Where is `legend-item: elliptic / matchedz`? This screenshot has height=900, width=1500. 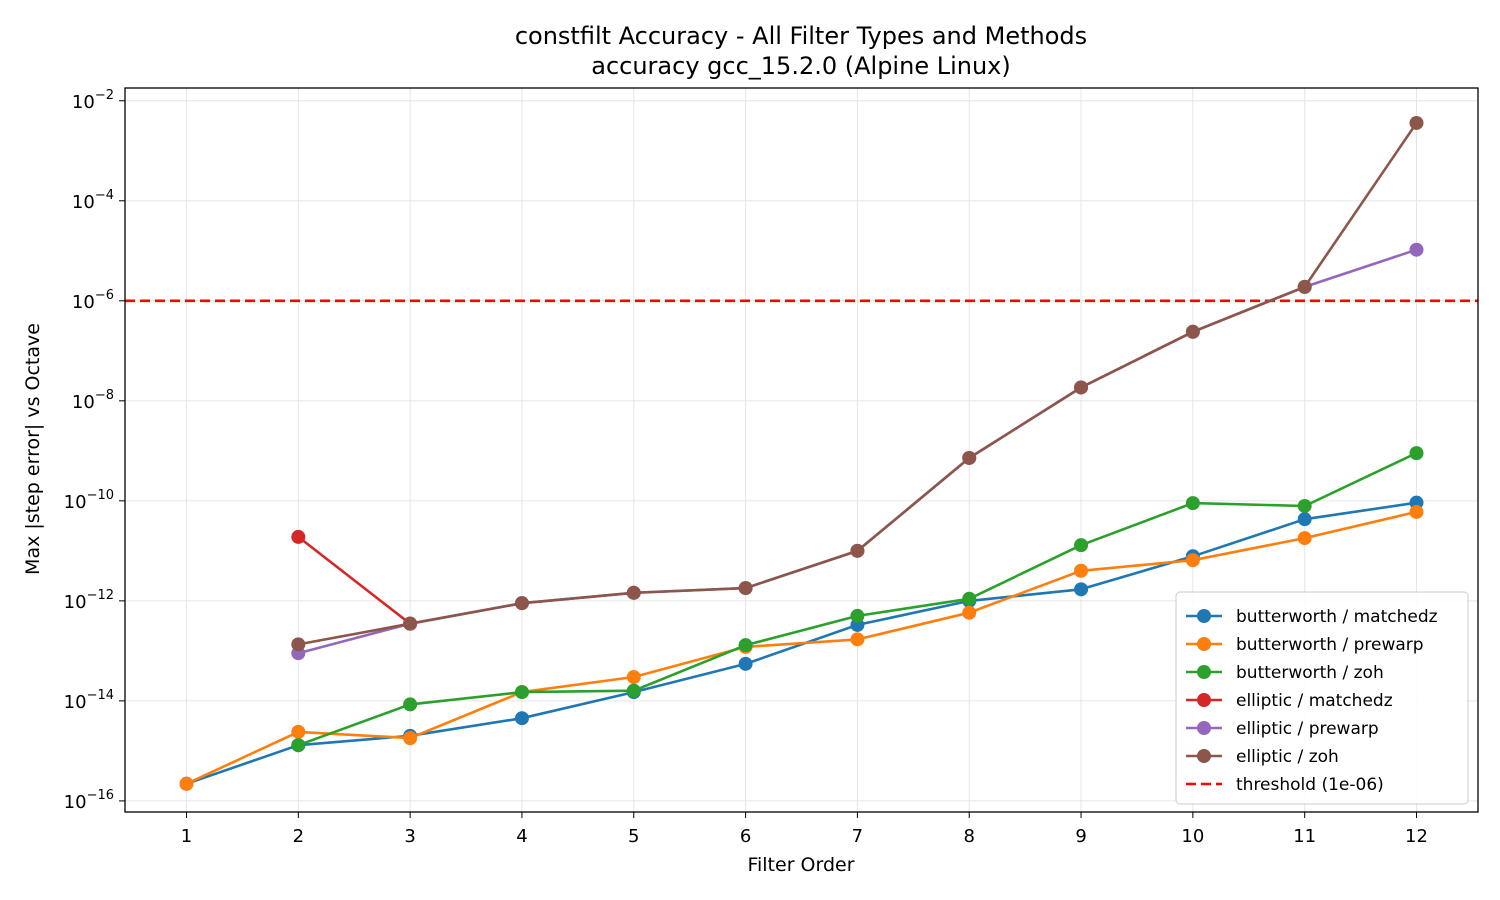 legend-item: elliptic / matchedz is located at coordinates (1289, 701).